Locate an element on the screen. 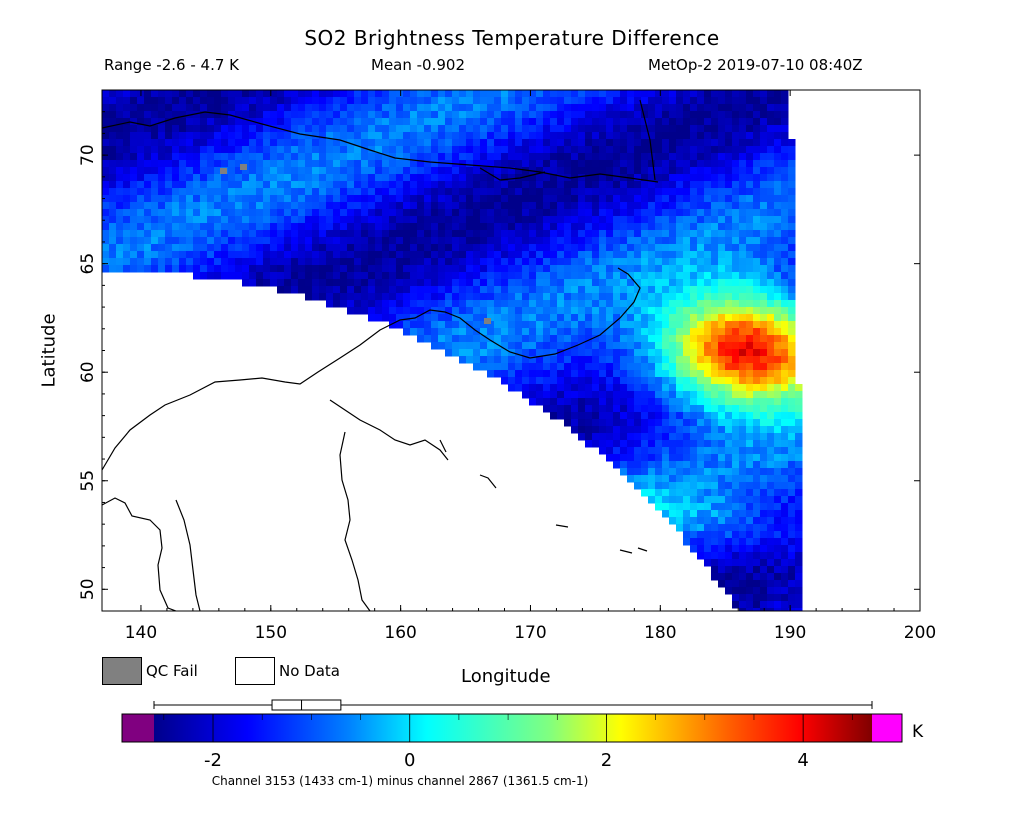 This screenshot has height=813, width=1024. colorbar-over-swatch is located at coordinates (887, 728).